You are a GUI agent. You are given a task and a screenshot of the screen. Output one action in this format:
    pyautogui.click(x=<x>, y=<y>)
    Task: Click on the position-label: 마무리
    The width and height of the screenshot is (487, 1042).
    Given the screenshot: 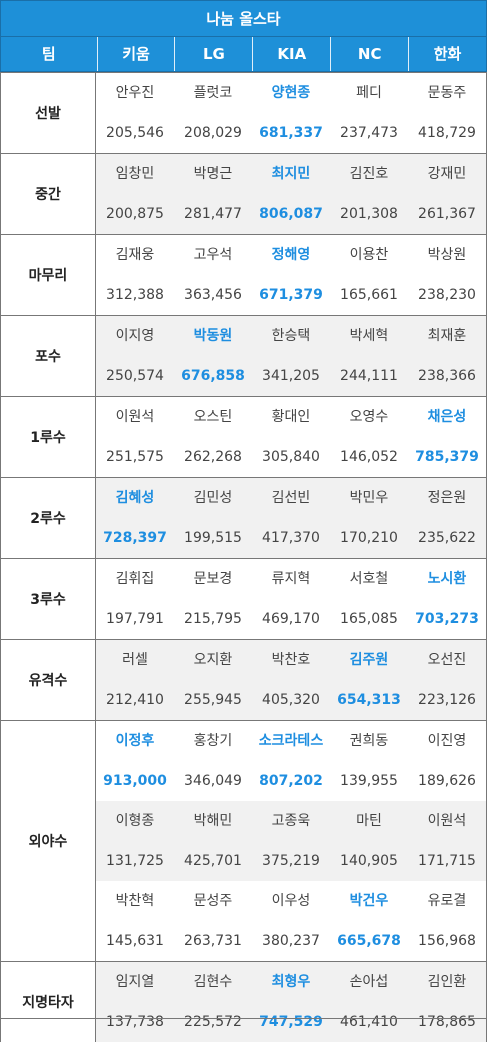 What is the action you would take?
    pyautogui.click(x=48, y=275)
    